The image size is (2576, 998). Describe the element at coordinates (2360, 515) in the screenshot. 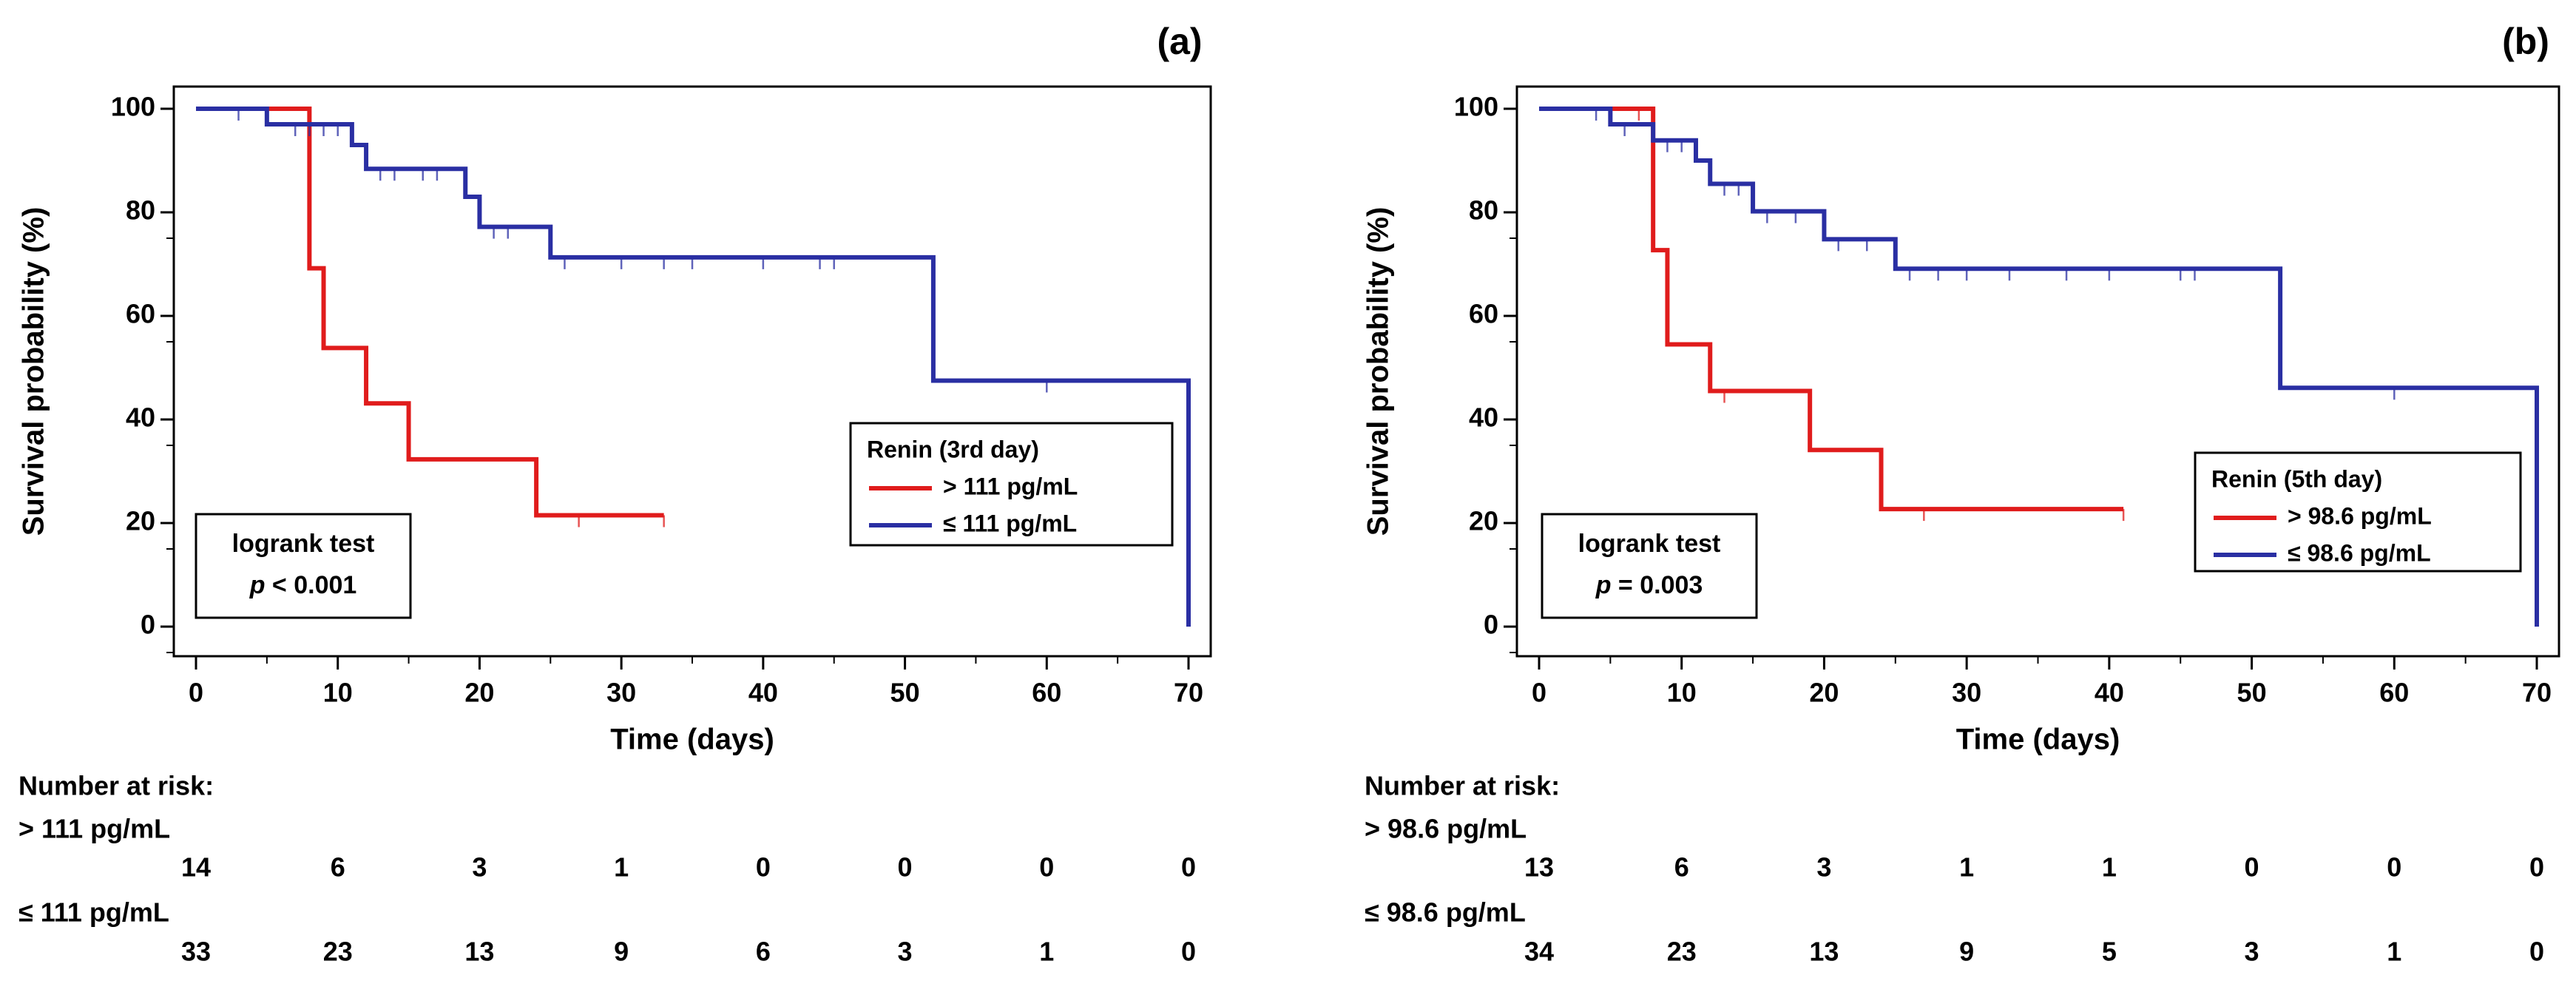

I see `legend-entry: > 98.6 pg/mL` at that location.